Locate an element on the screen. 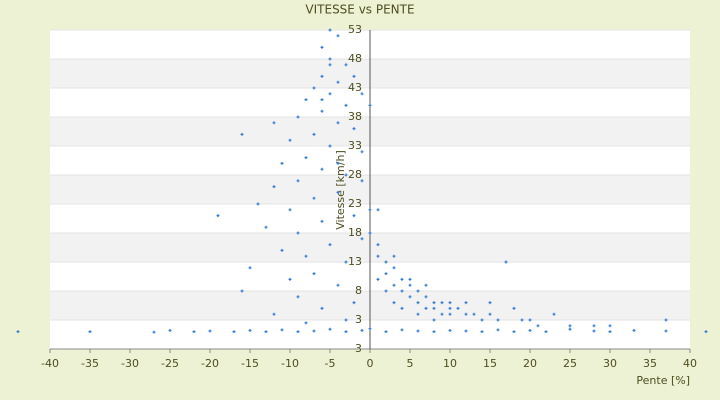 This screenshot has width=720, height=400. x-tick-label: 10 is located at coordinates (450, 363).